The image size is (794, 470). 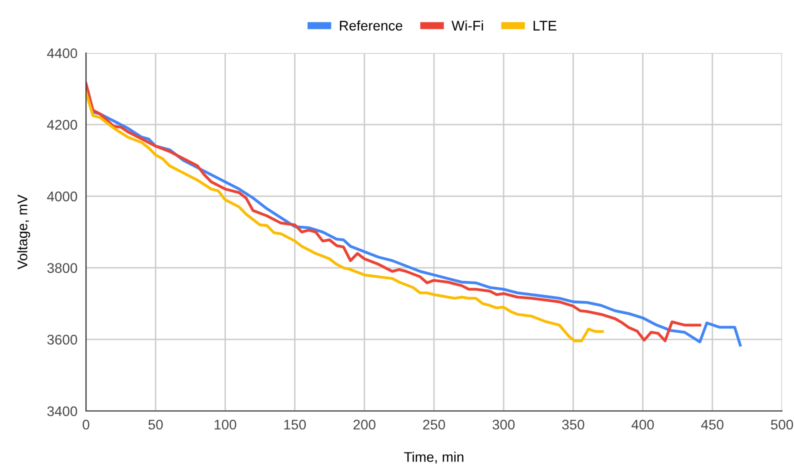 I want to click on x-tick-label: 100, so click(x=225, y=425).